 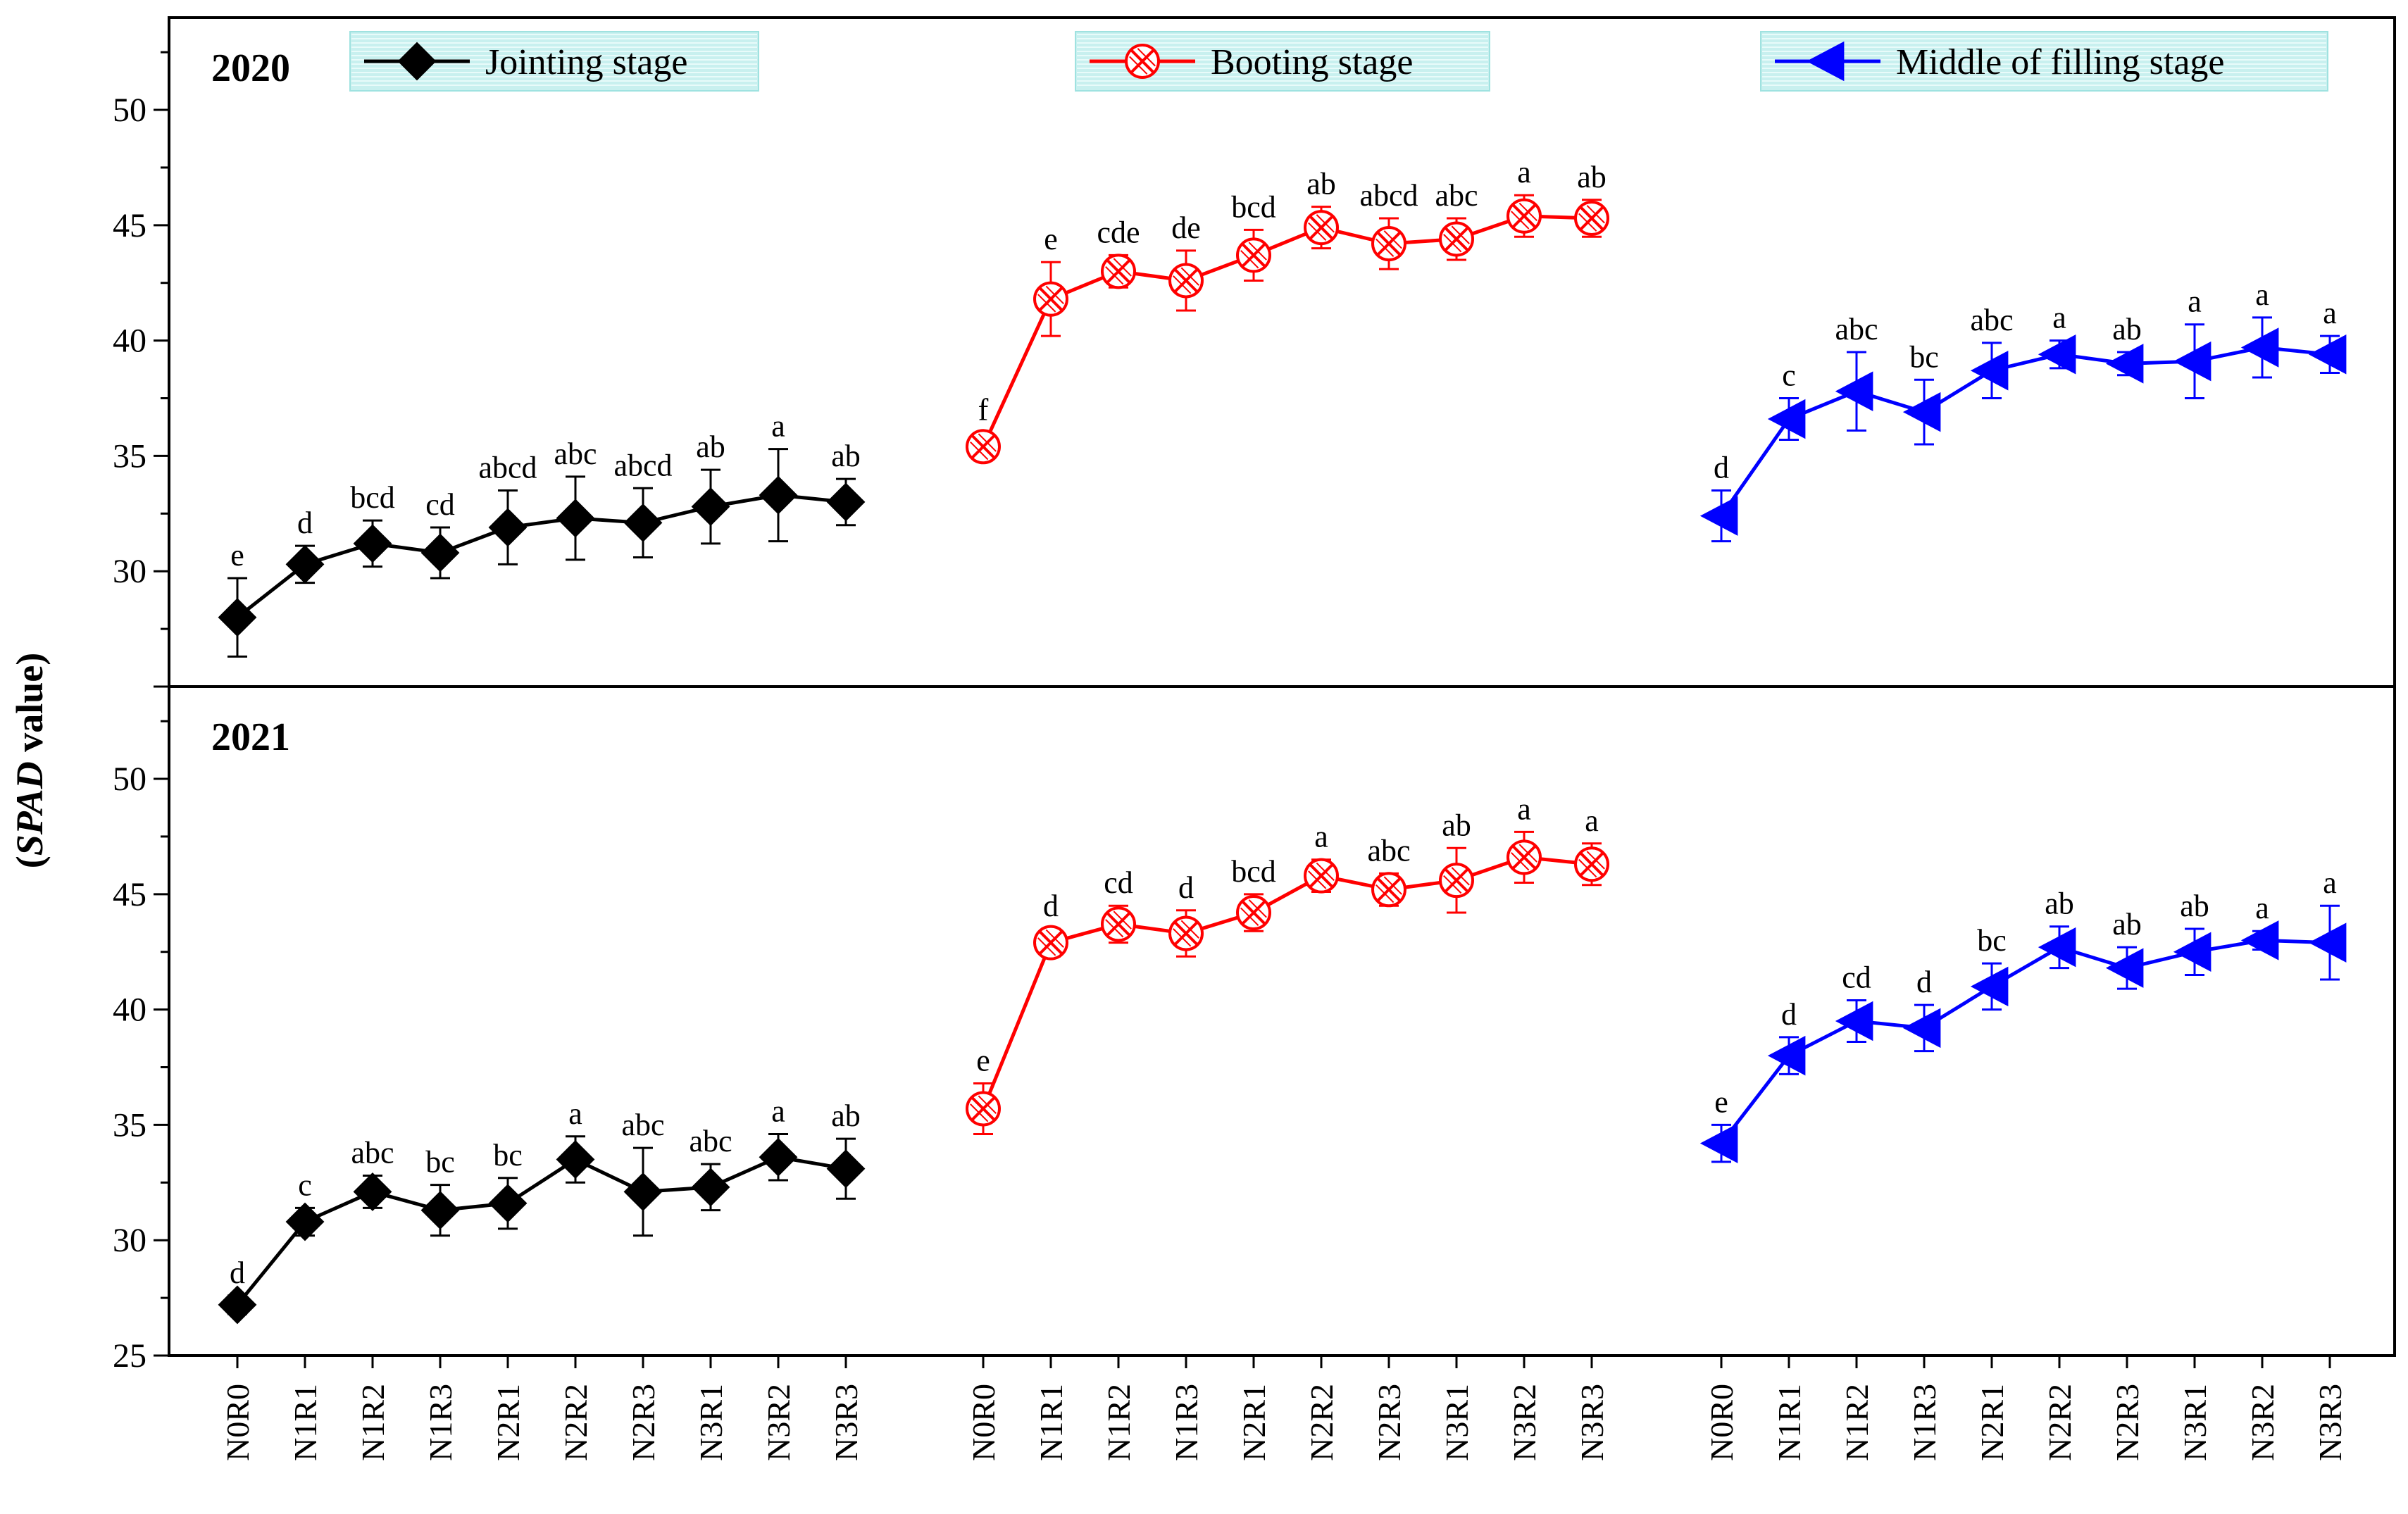 What do you see at coordinates (586, 62) in the screenshot?
I see `legend-label: Jointing stage` at bounding box center [586, 62].